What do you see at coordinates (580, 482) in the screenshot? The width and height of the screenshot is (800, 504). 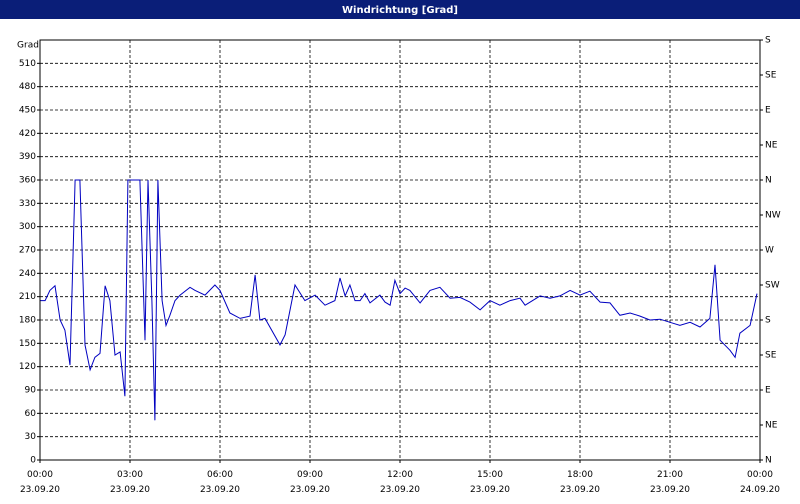 I see `x-tick-label: 18:00 23.09.20` at bounding box center [580, 482].